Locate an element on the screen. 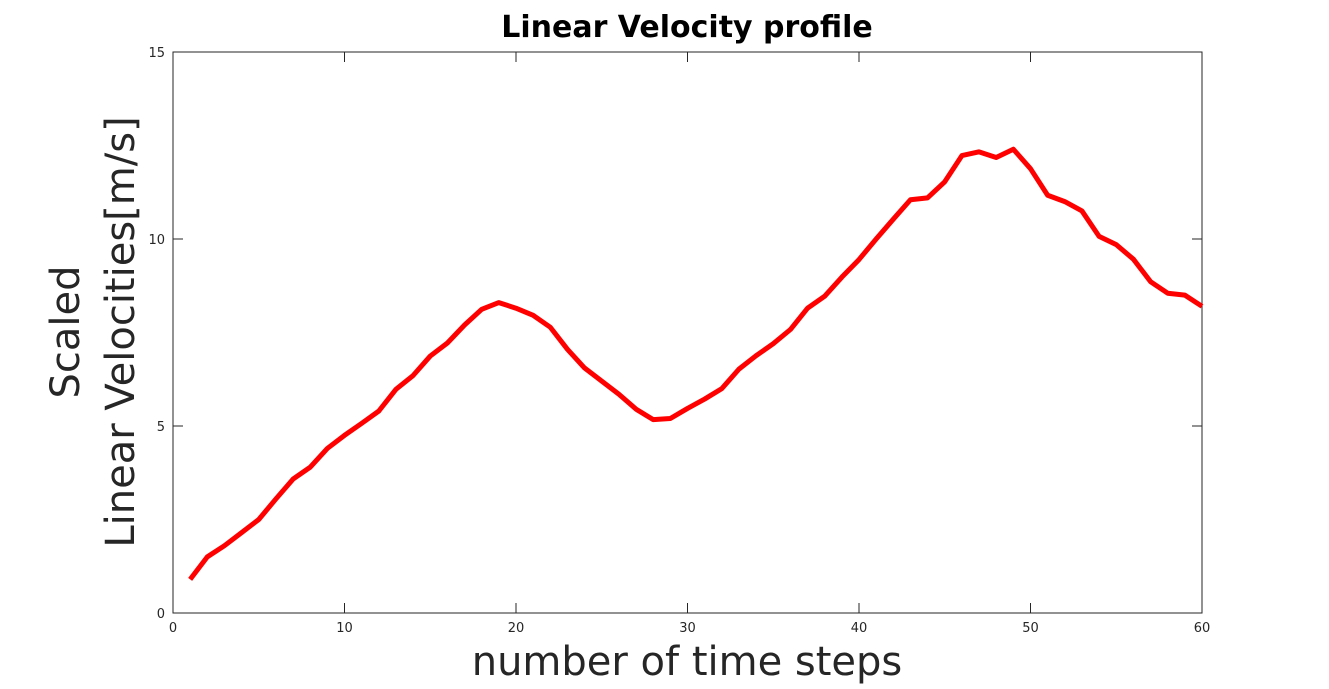 The height and width of the screenshot is (689, 1329). y-tick-label: 10 is located at coordinates (156, 240).